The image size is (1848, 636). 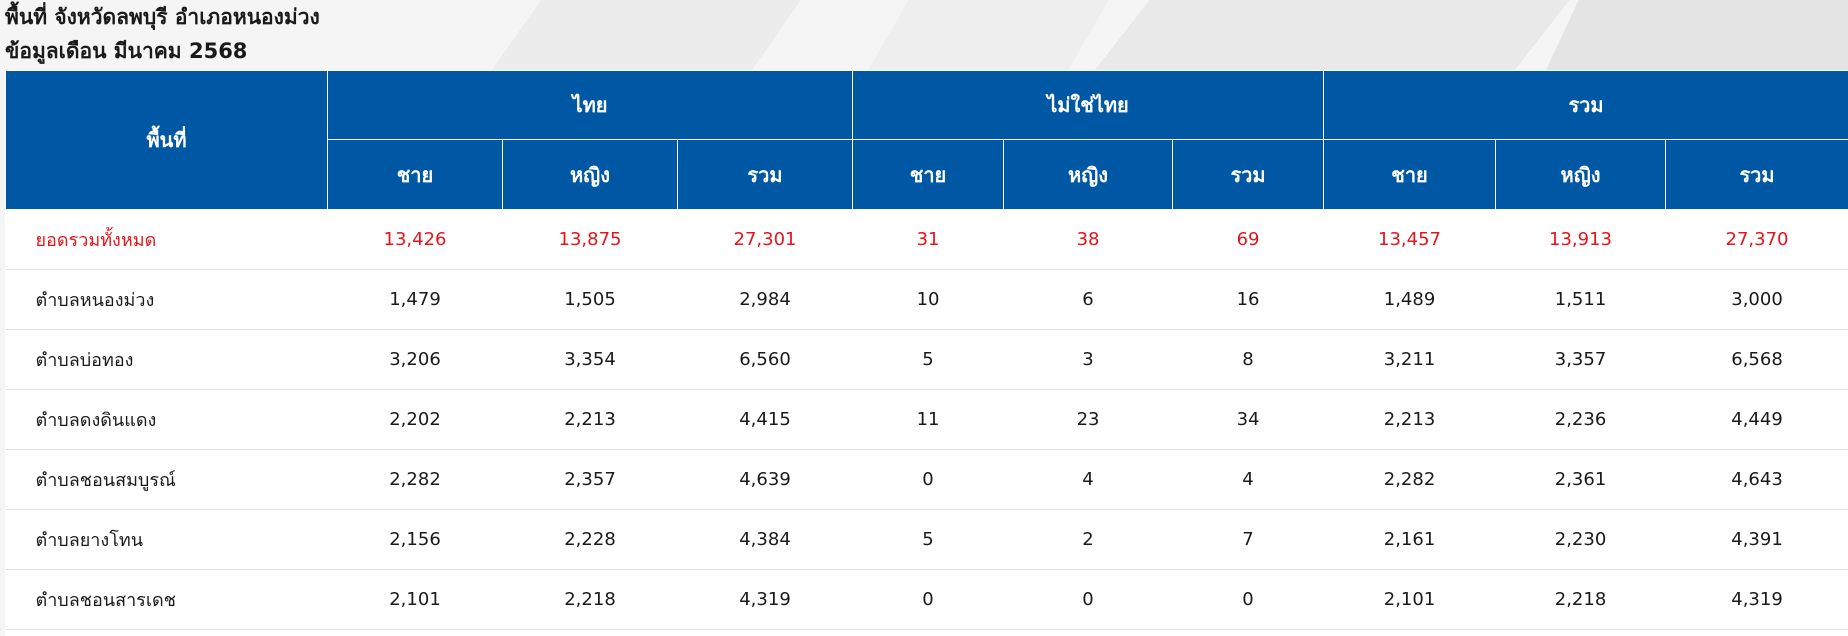 I want to click on column-header-thai-male: ชาย, so click(x=415, y=174).